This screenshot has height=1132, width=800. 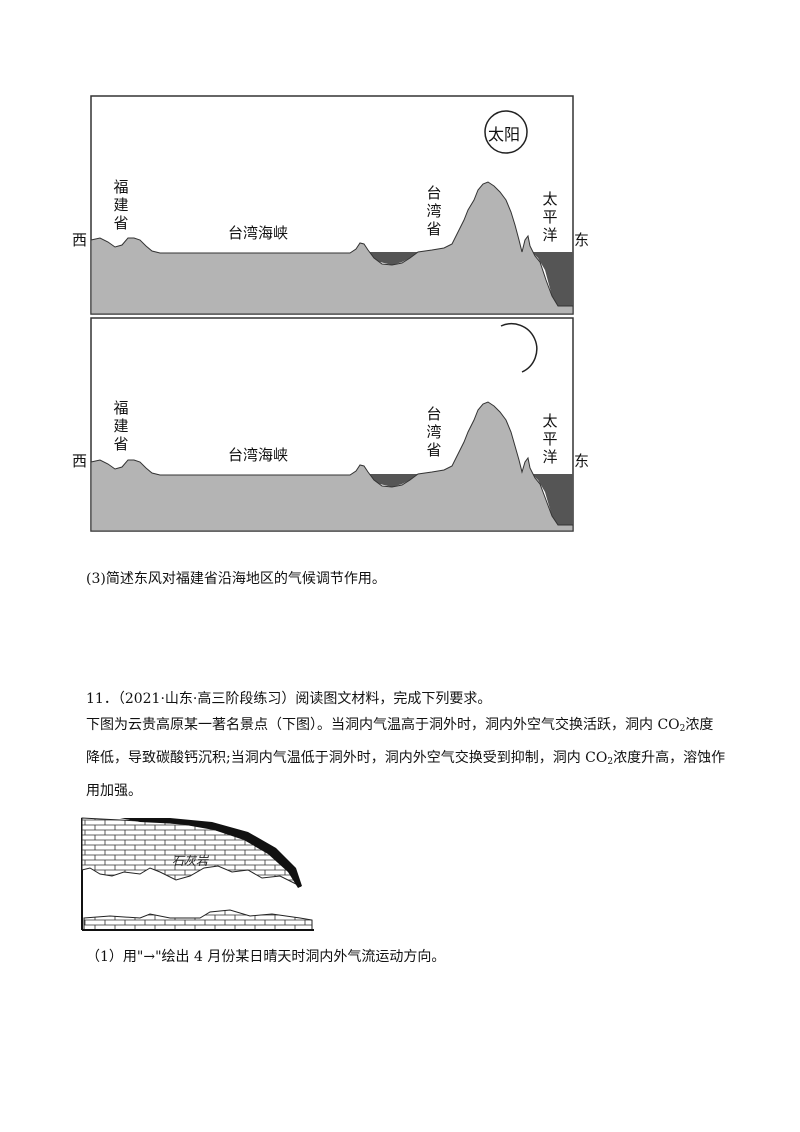 What do you see at coordinates (550, 439) in the screenshot?
I see `bottom-pacific-label: 太平洋` at bounding box center [550, 439].